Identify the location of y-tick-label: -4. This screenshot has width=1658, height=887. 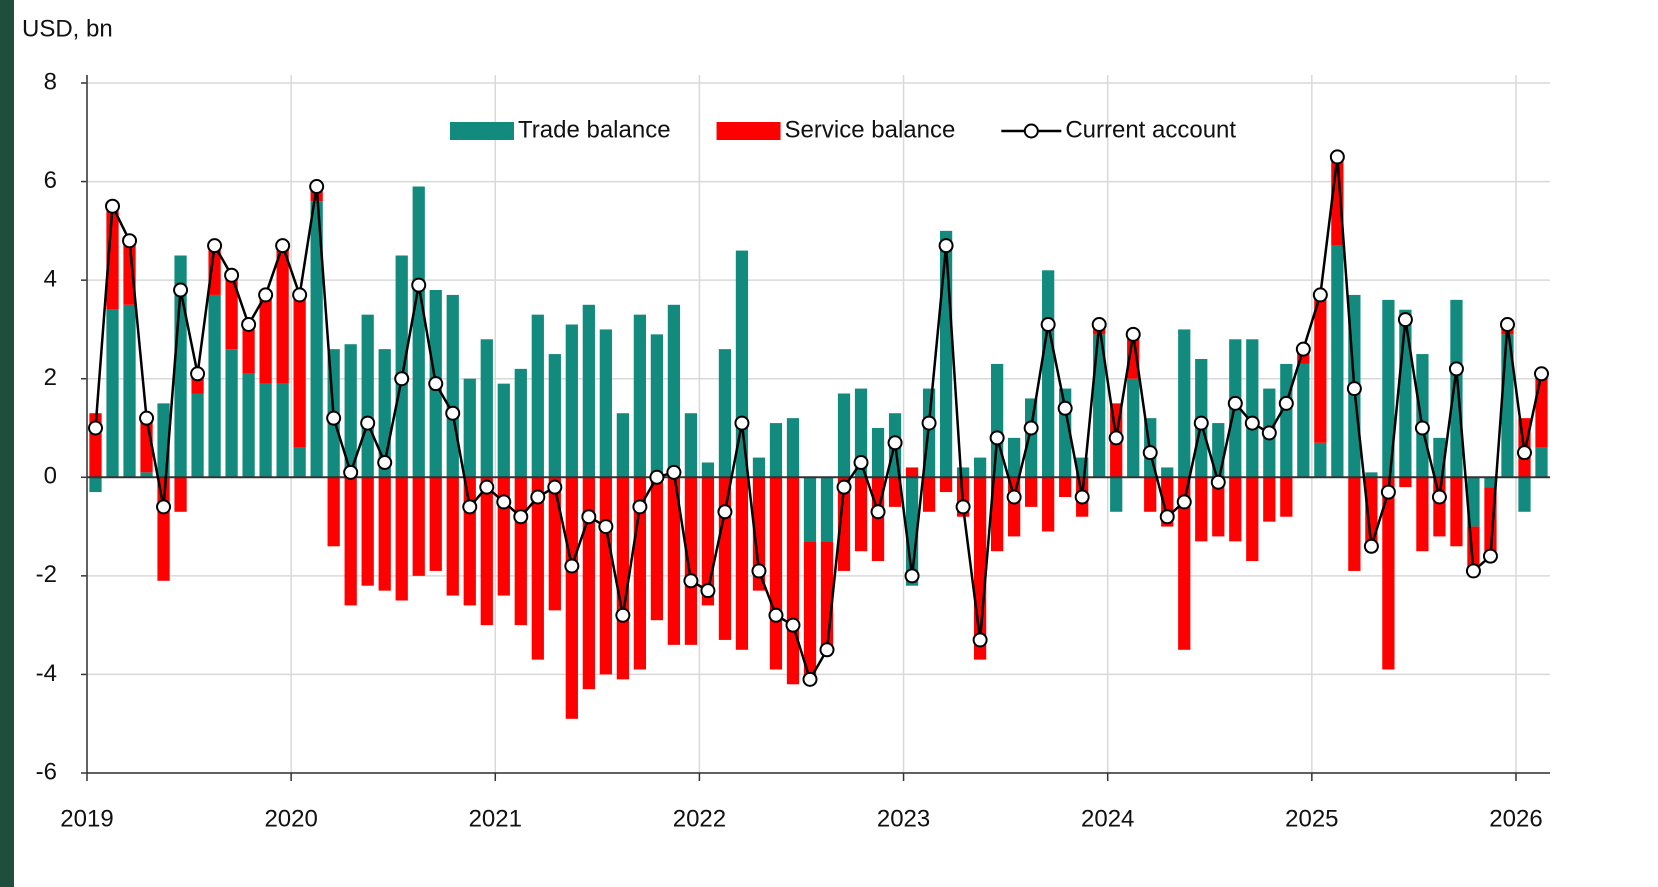
(46, 673).